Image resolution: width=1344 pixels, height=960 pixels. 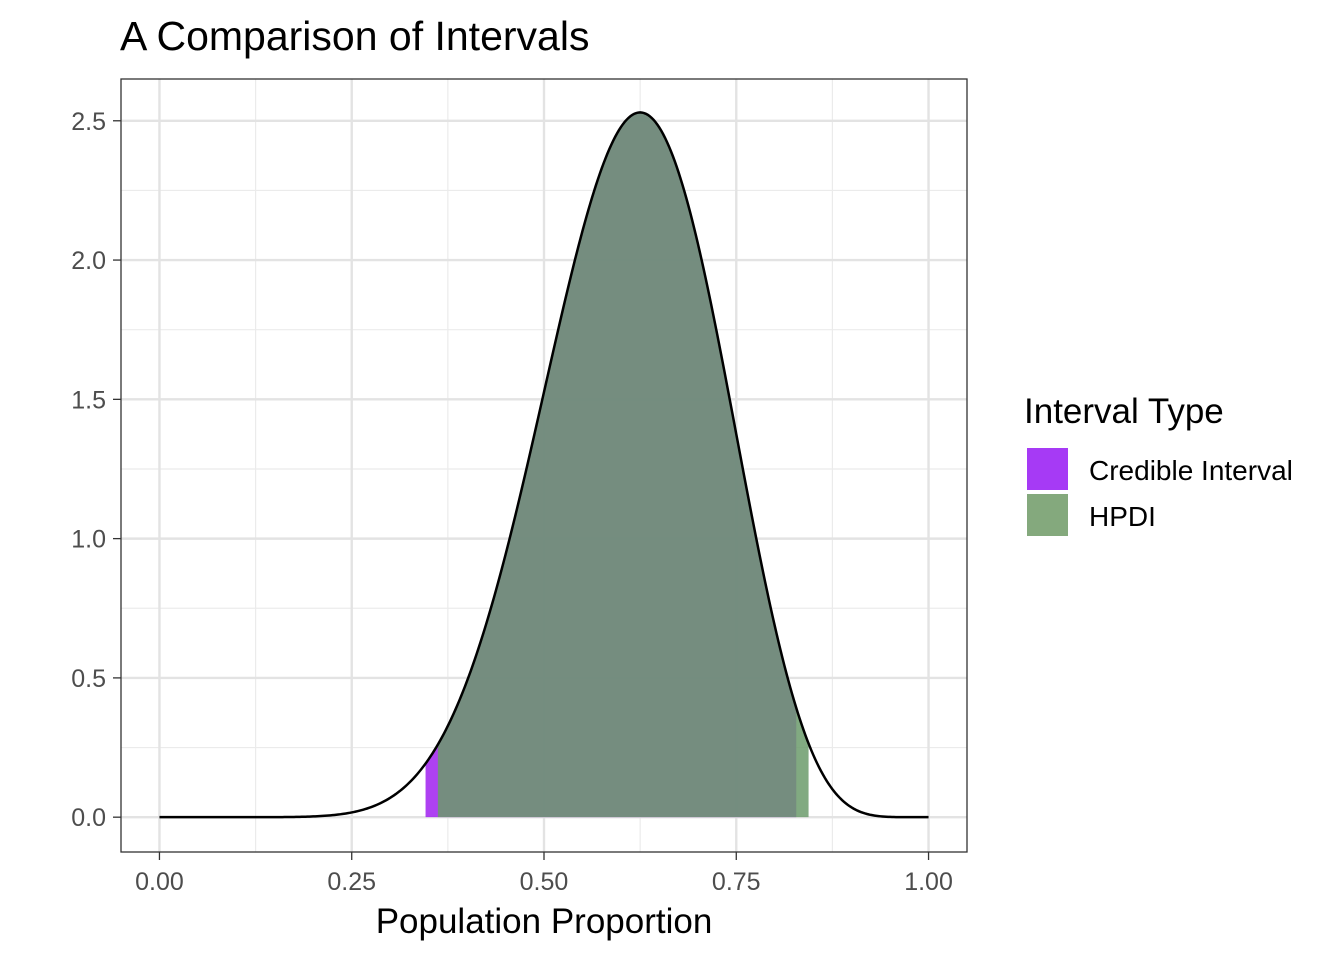 I want to click on x-tick-label: 0.50, so click(x=544, y=882).